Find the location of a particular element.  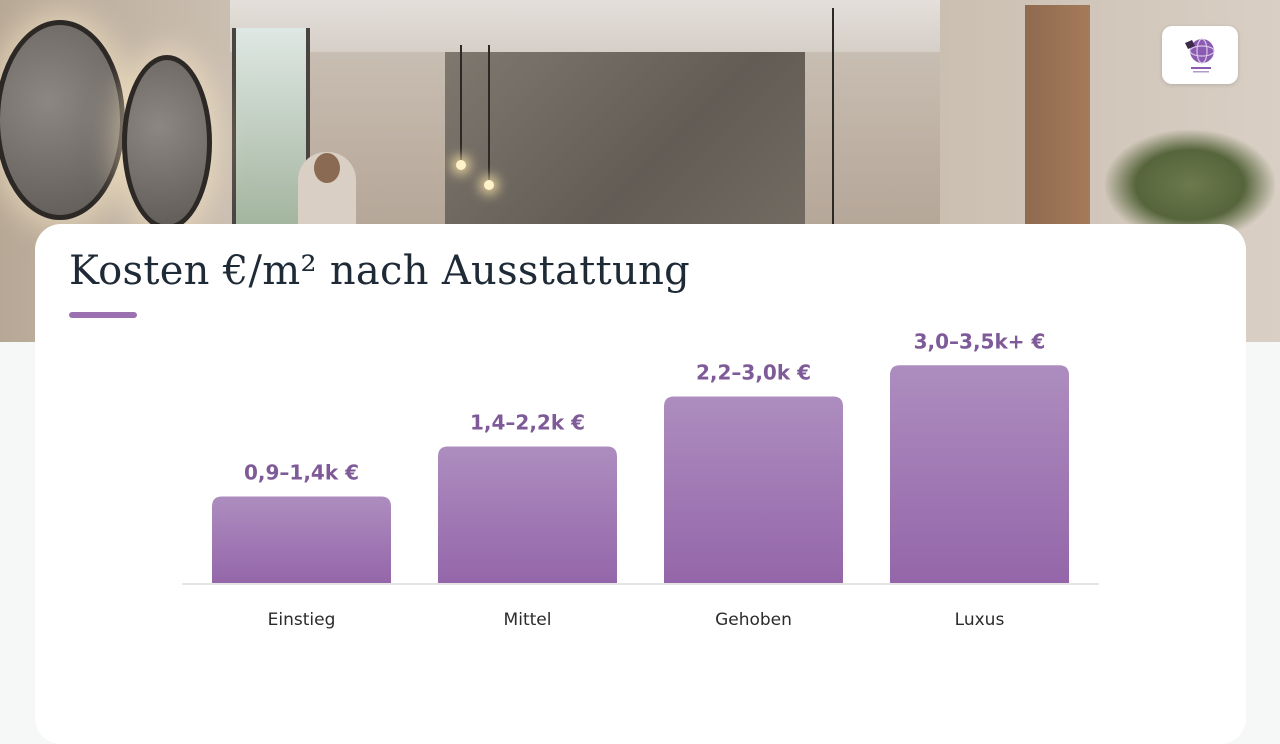

bar-value-label: 0,9–1,4k € is located at coordinates (301, 473).